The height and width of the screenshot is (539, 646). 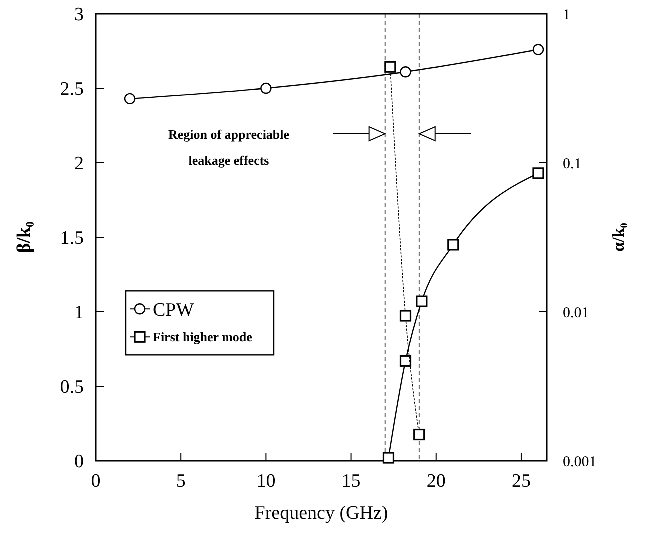 What do you see at coordinates (351, 481) in the screenshot?
I see `x-tick-label: 15` at bounding box center [351, 481].